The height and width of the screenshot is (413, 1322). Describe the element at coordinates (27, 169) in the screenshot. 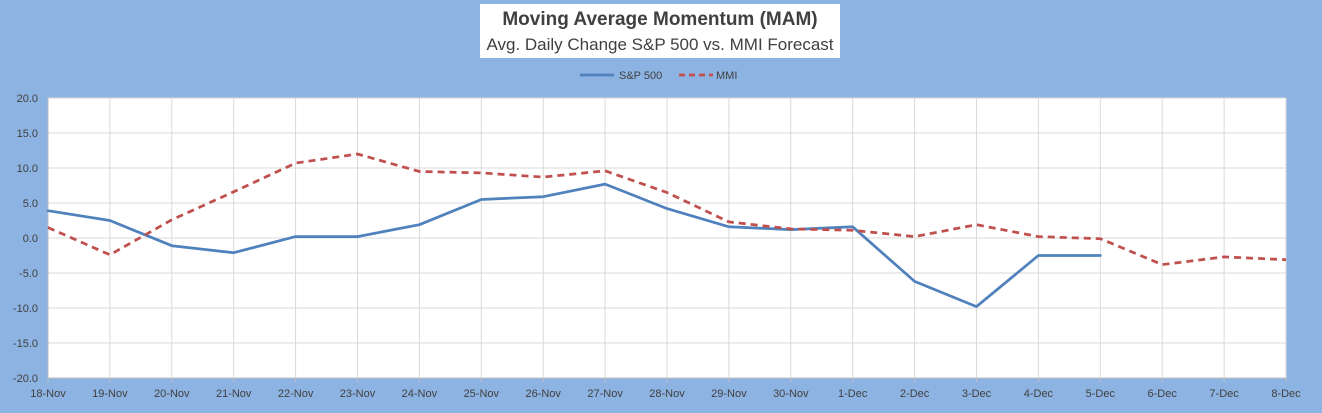

I see `y-tick-label: 10.0` at that location.